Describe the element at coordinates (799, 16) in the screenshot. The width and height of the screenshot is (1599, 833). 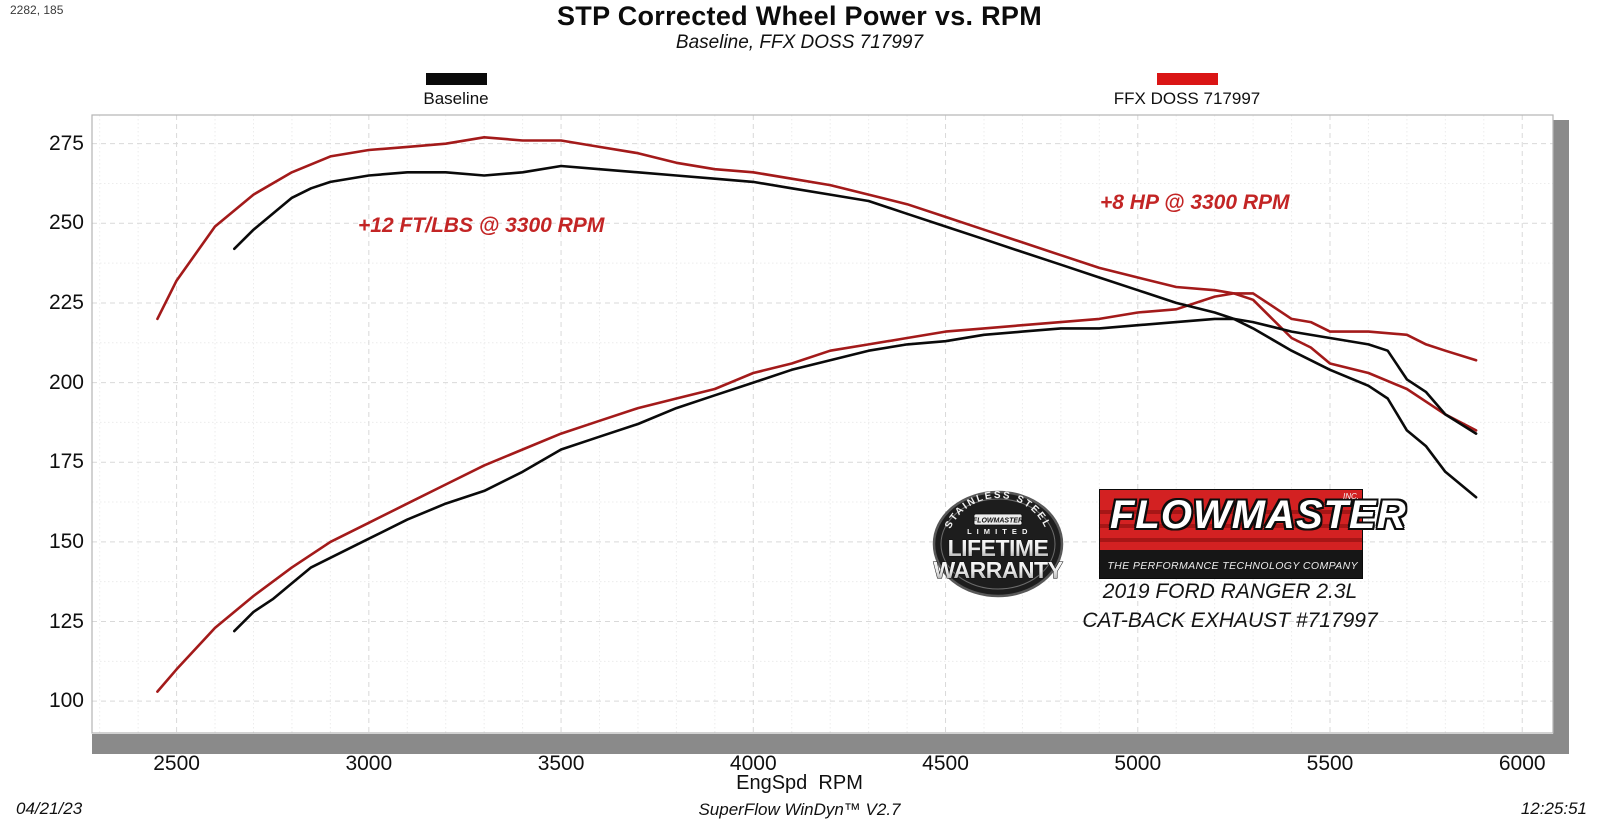
I see `page-title: STP Corrected Wheel Power vs. RPM` at that location.